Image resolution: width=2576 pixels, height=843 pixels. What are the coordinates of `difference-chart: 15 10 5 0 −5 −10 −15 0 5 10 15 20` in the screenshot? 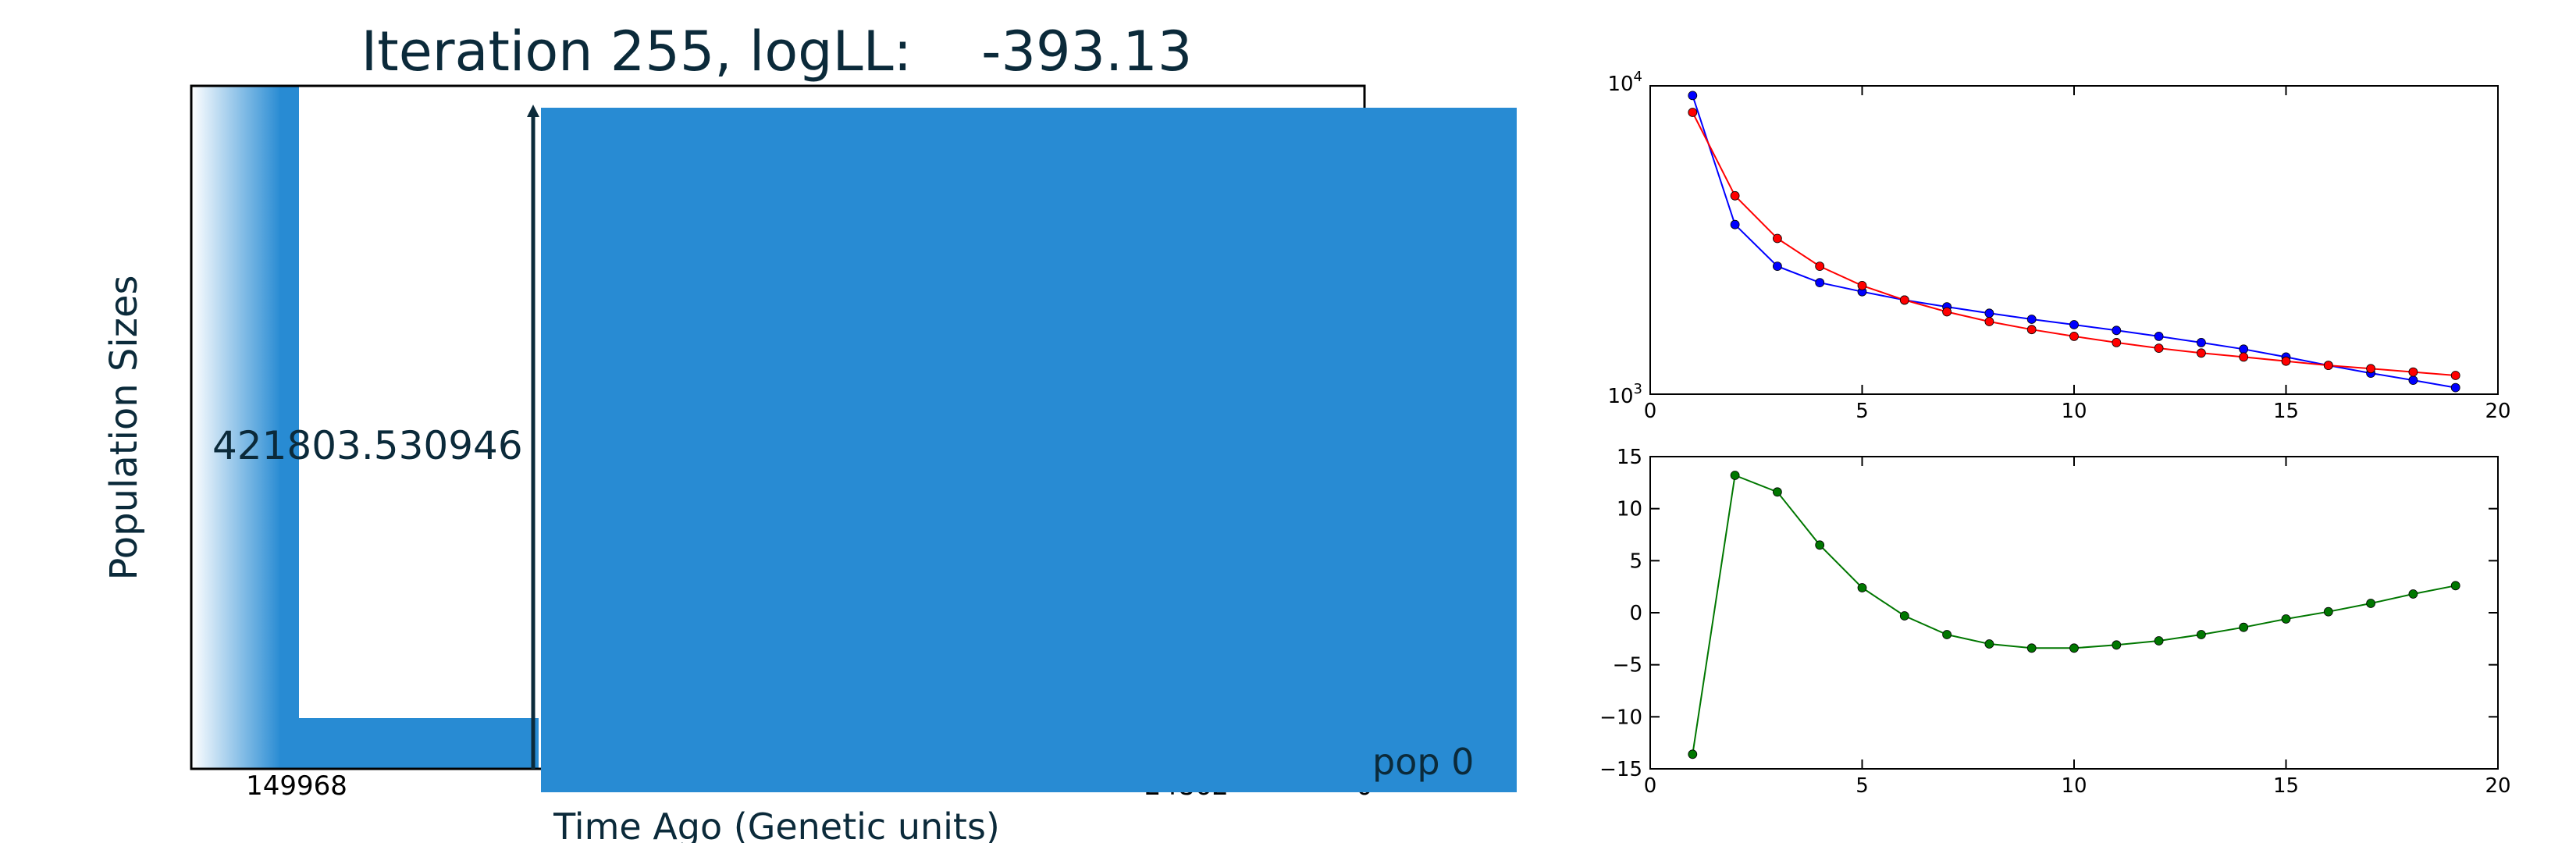 It's located at (2054, 622).